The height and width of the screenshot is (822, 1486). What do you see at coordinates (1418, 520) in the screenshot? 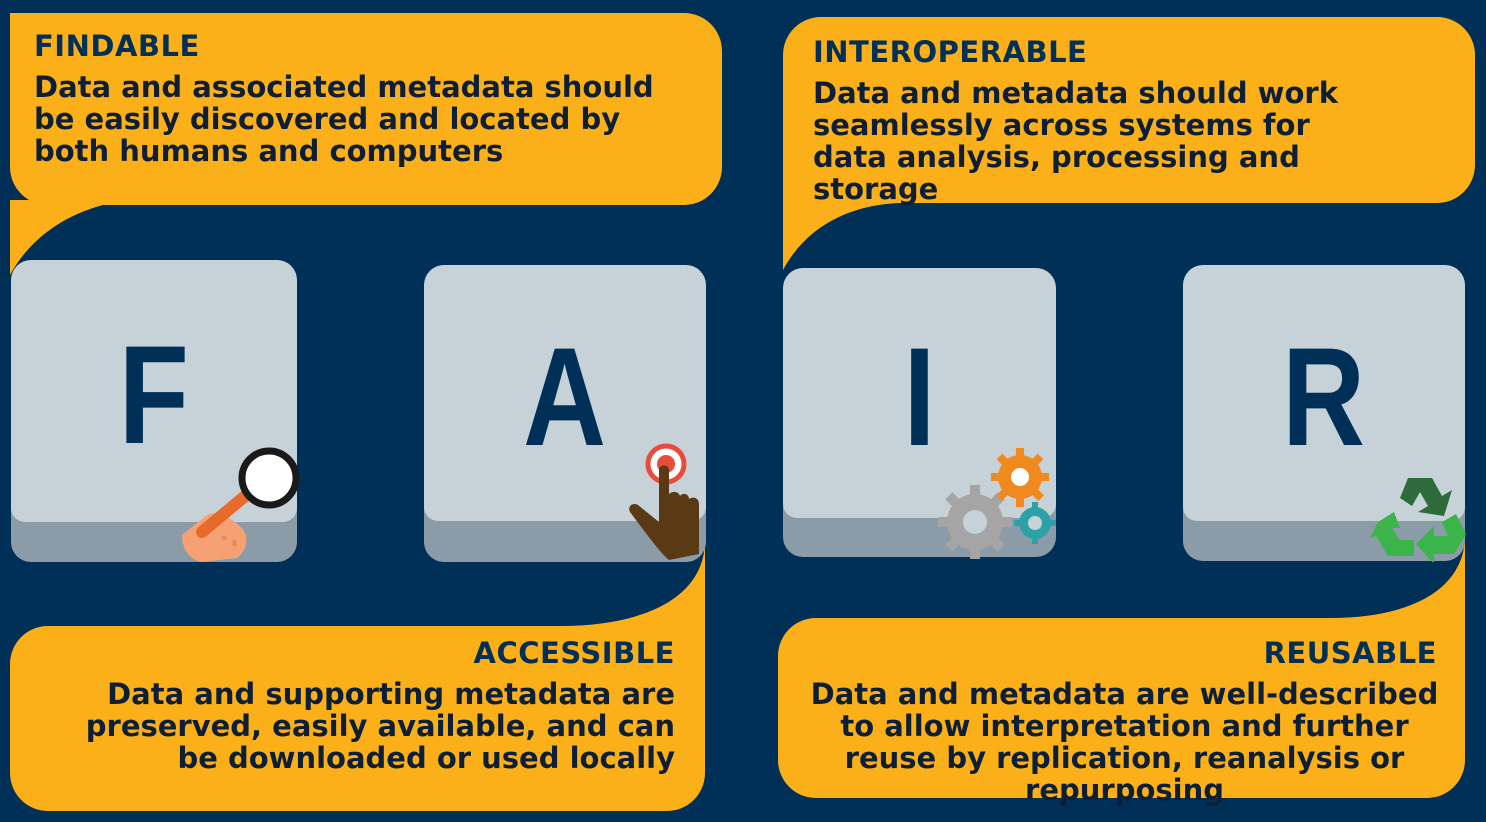
I see `recycle-icon` at bounding box center [1418, 520].